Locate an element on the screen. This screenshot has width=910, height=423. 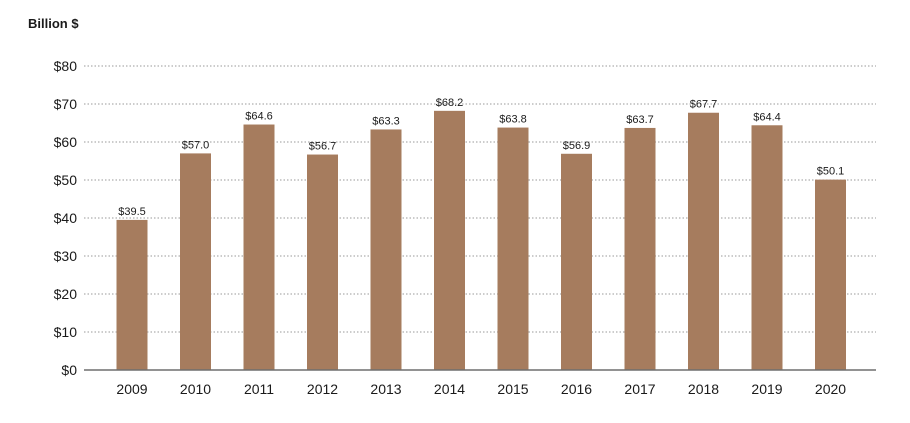
data-label: $68.2 is located at coordinates (450, 103).